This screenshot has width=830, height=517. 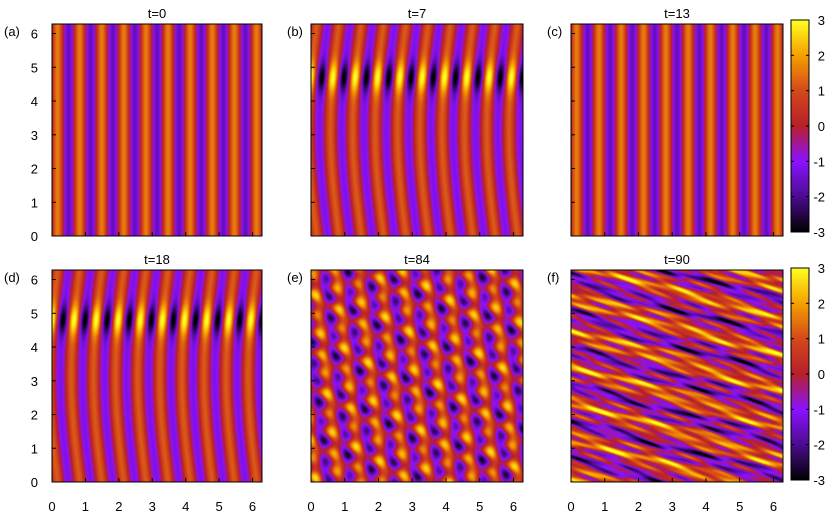 I want to click on panel-c: (c) t=13, so click(x=665, y=121).